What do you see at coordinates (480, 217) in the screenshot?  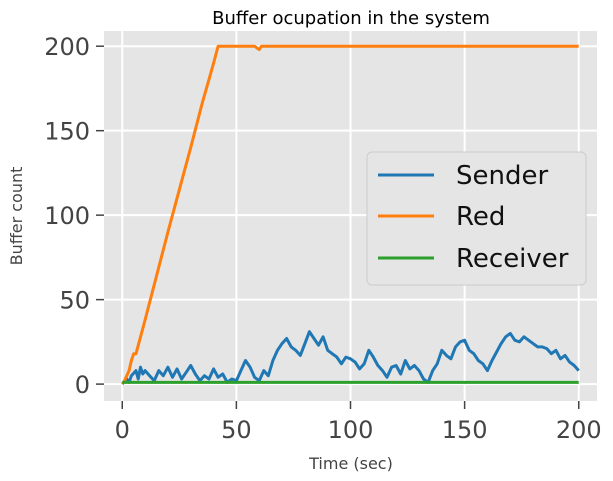 I see `legend-label-red: Red` at bounding box center [480, 217].